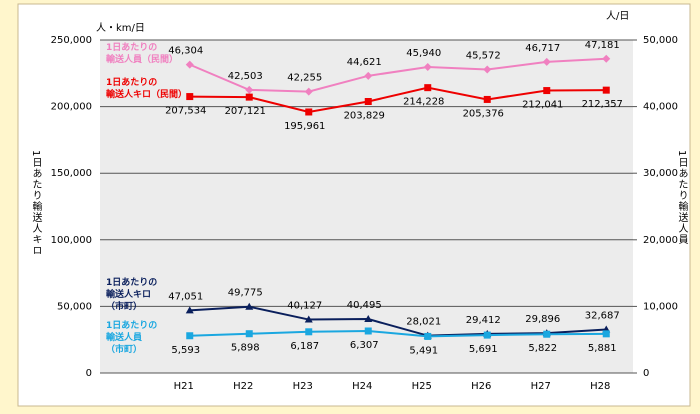 The width and height of the screenshot is (700, 414). I want to click on x-tick-label: H24, so click(362, 386).